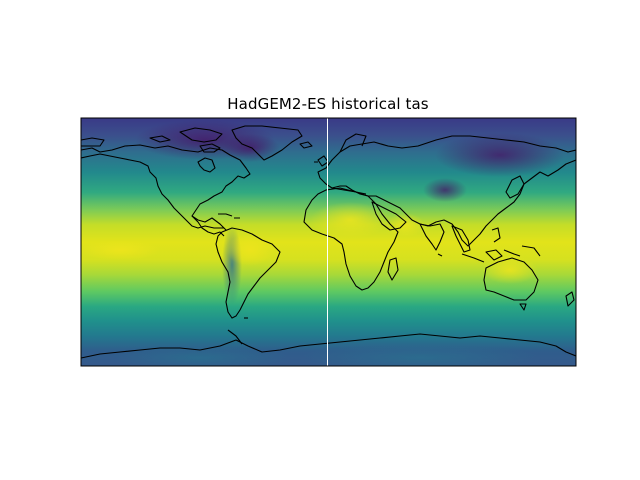  I want to click on coast-philippines, so click(496, 235).